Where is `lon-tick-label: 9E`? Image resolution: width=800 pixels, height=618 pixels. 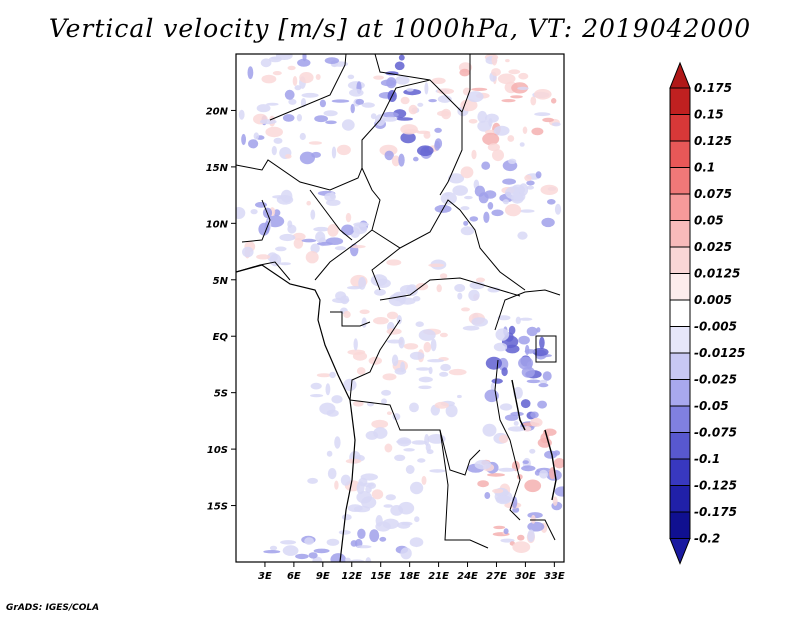 lon-tick-label: 9E is located at coordinates (323, 576).